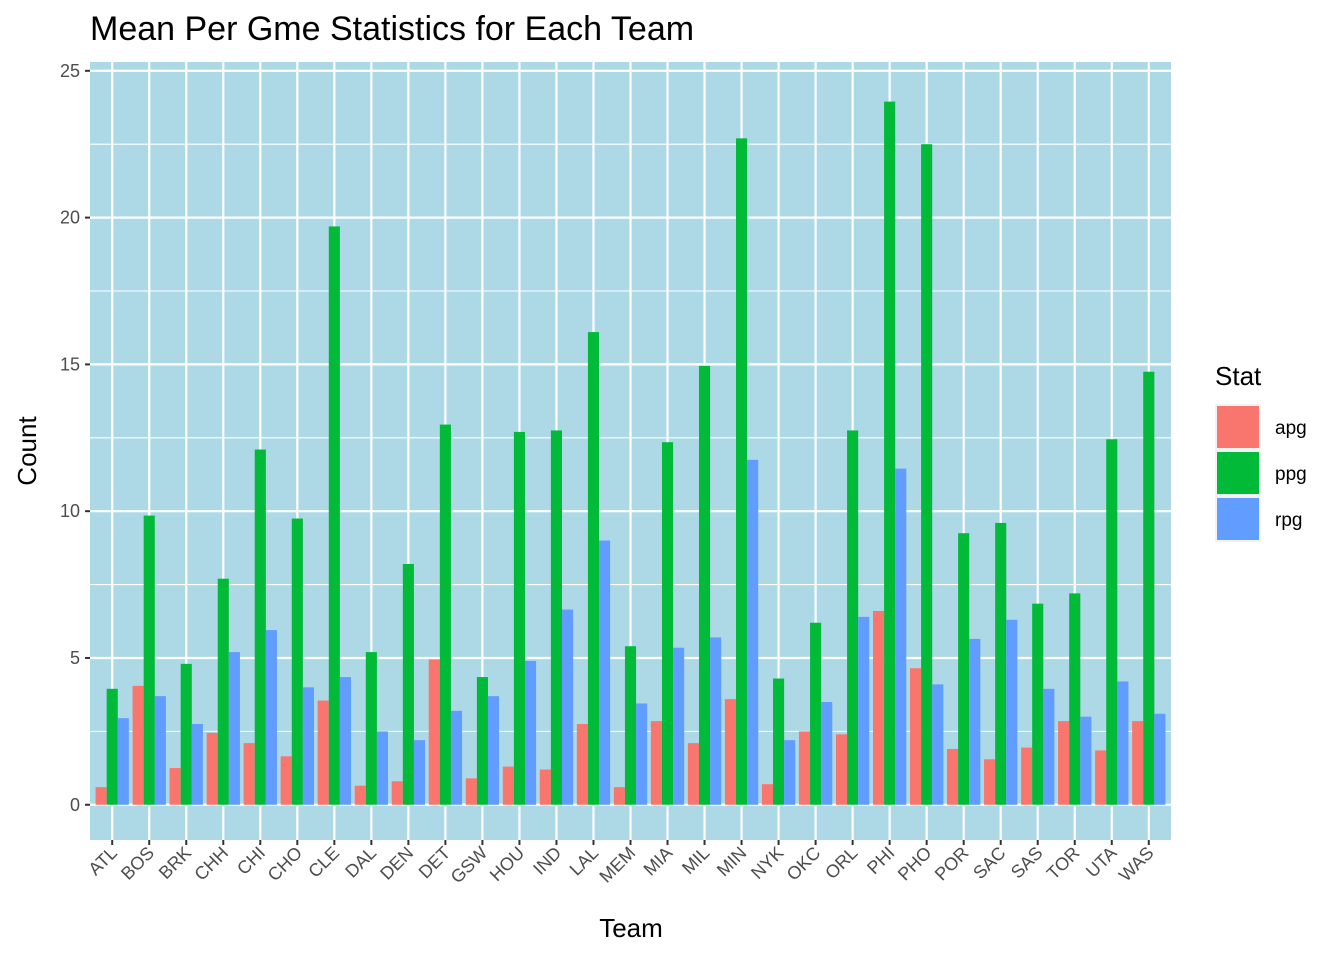 Image resolution: width=1344 pixels, height=960 pixels. Describe the element at coordinates (70, 364) in the screenshot. I see `y-tick-label: 15` at that location.